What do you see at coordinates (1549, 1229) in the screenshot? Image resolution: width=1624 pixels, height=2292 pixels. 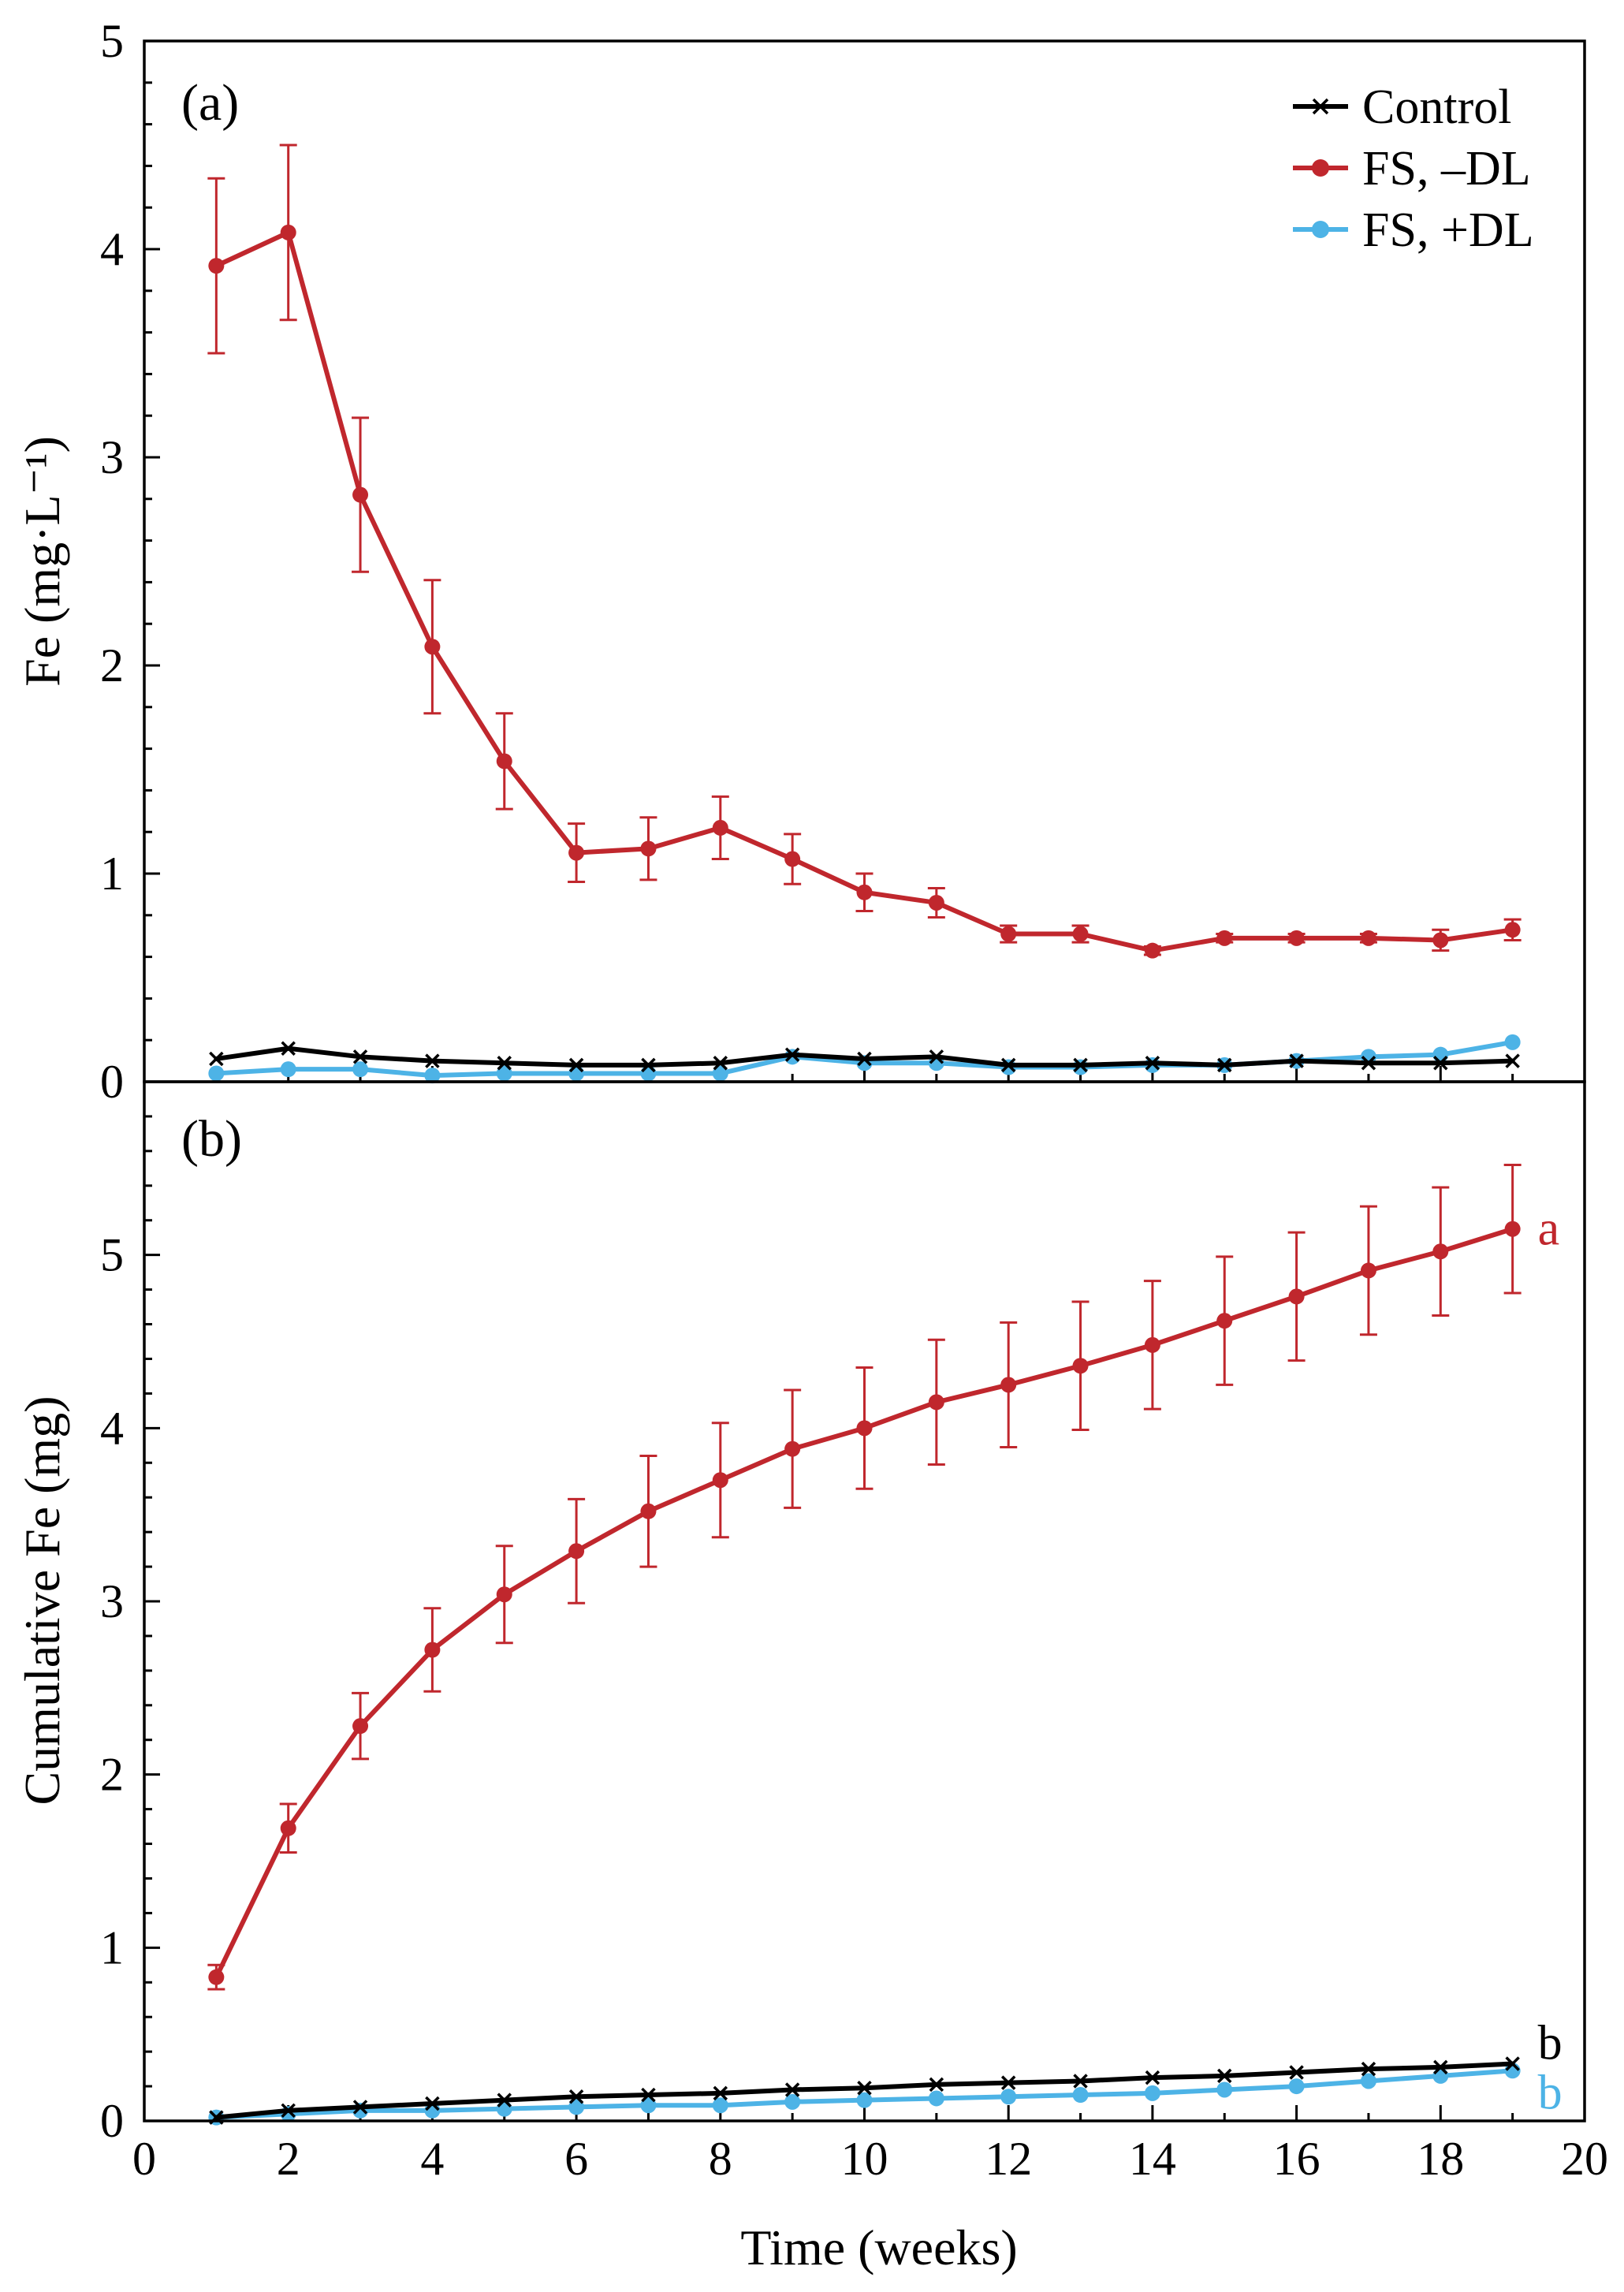 I see `significance-letter-fs-minus-dl: a` at bounding box center [1549, 1229].